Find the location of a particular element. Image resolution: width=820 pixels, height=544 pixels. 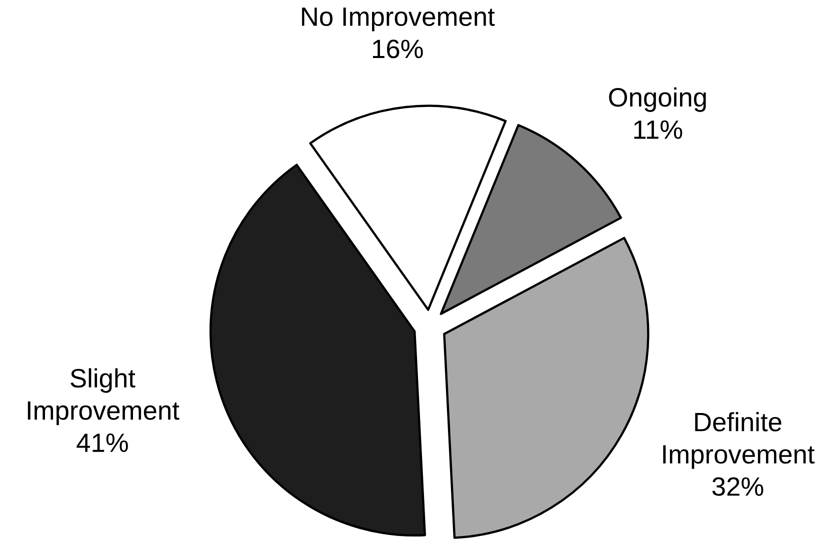

data-label: 11% is located at coordinates (658, 129).